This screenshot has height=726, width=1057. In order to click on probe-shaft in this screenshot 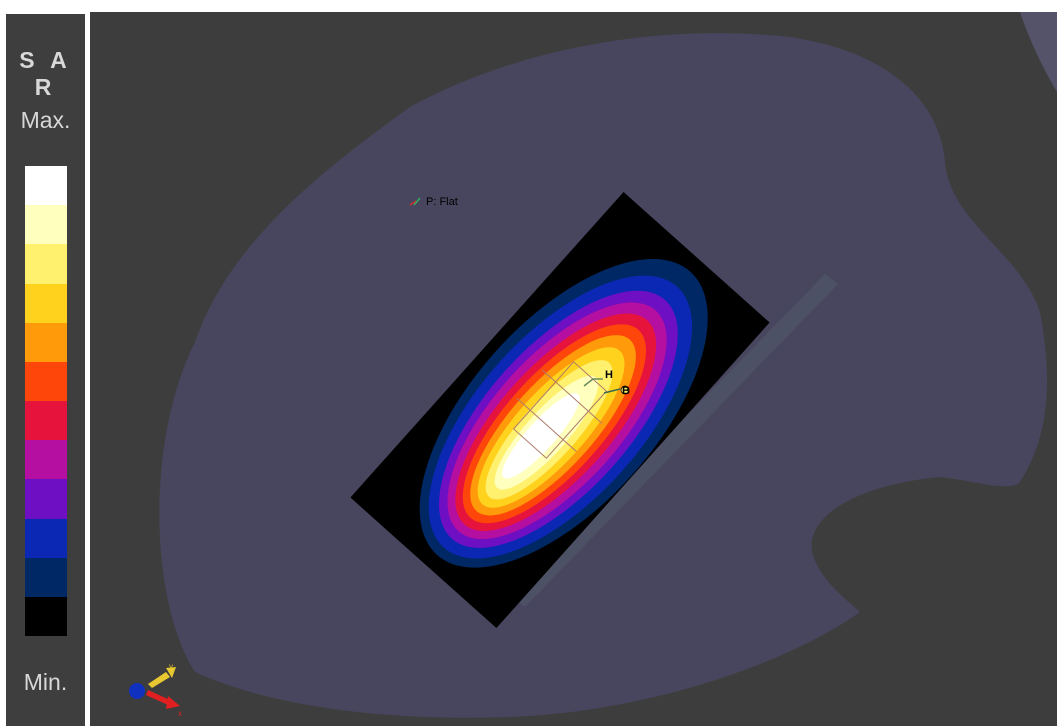, I will do `click(674, 440)`.